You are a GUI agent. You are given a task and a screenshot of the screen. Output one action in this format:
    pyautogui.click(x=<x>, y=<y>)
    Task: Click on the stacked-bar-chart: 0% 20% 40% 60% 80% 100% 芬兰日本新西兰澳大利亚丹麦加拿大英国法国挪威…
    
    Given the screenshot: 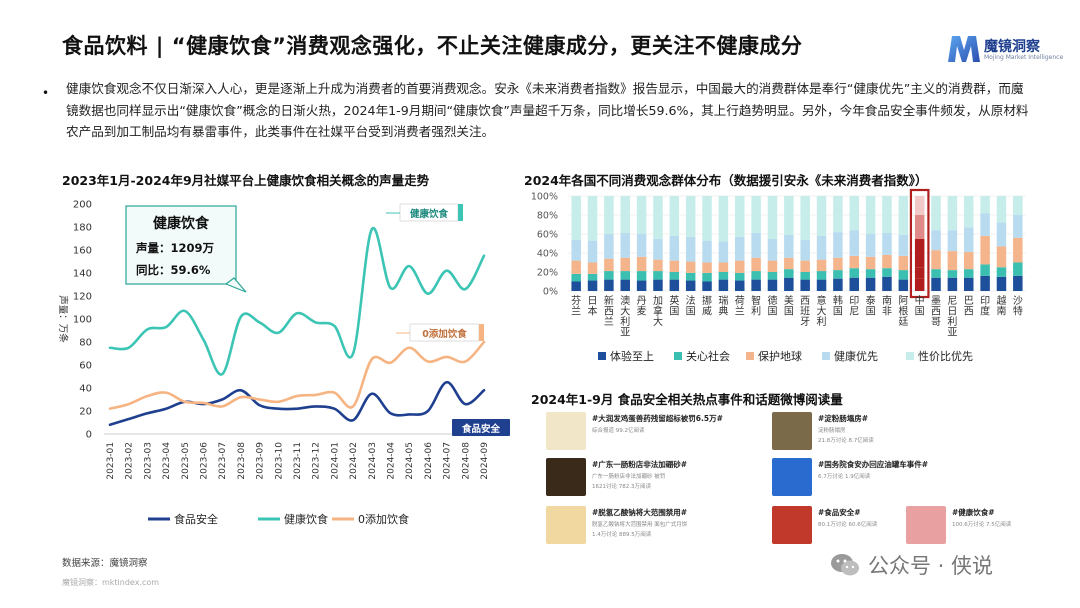 What is the action you would take?
    pyautogui.click(x=778, y=275)
    